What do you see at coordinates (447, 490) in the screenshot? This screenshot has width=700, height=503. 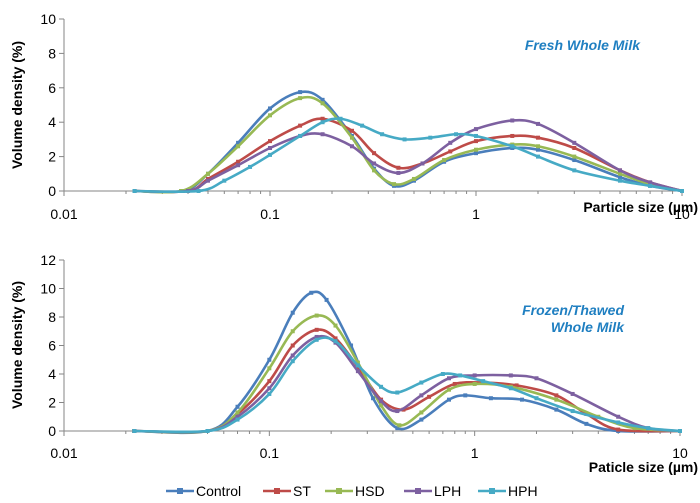 I see `legend-label: LPH` at bounding box center [447, 490].